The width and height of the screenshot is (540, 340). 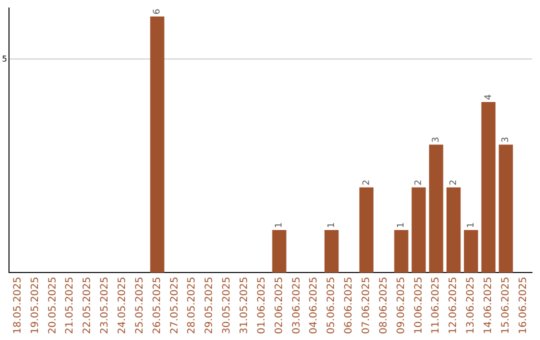 I want to click on x-tick-label: 21.05.2025, so click(x=70, y=305).